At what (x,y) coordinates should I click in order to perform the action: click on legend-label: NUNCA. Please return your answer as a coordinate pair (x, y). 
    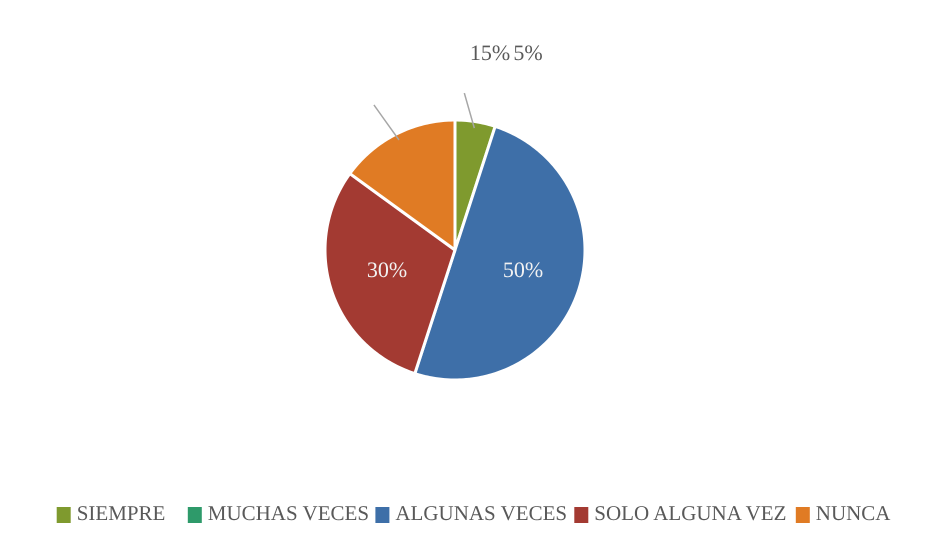
    Looking at the image, I should click on (854, 512).